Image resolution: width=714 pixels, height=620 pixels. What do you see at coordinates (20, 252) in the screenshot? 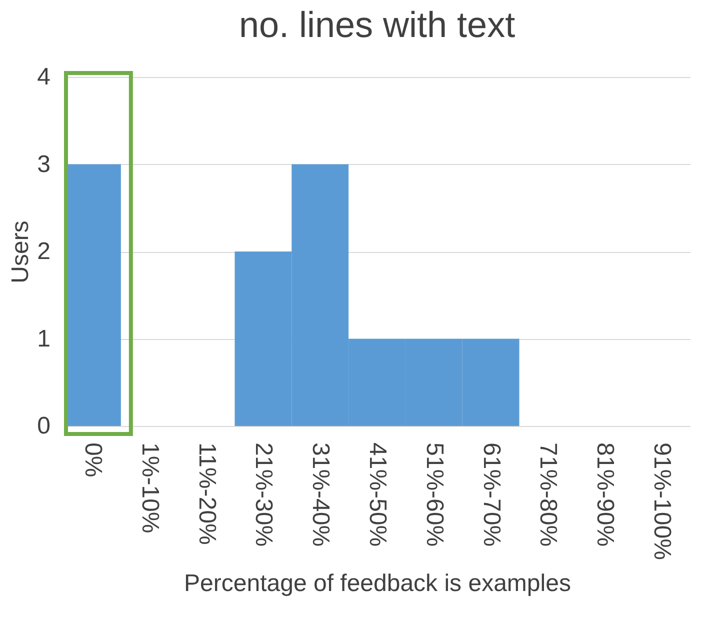
I see `y-axis-title: Users` at bounding box center [20, 252].